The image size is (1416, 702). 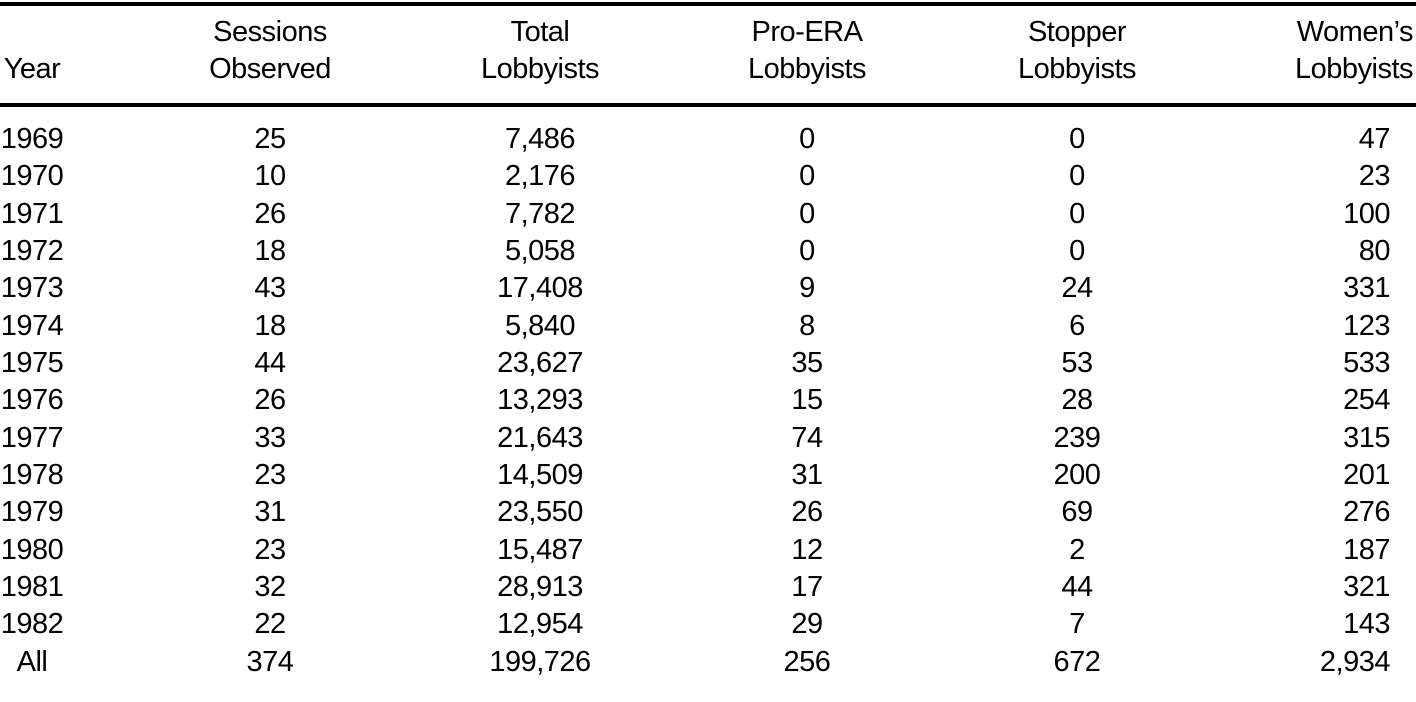 I want to click on table-cell: 199,726, so click(x=540, y=661).